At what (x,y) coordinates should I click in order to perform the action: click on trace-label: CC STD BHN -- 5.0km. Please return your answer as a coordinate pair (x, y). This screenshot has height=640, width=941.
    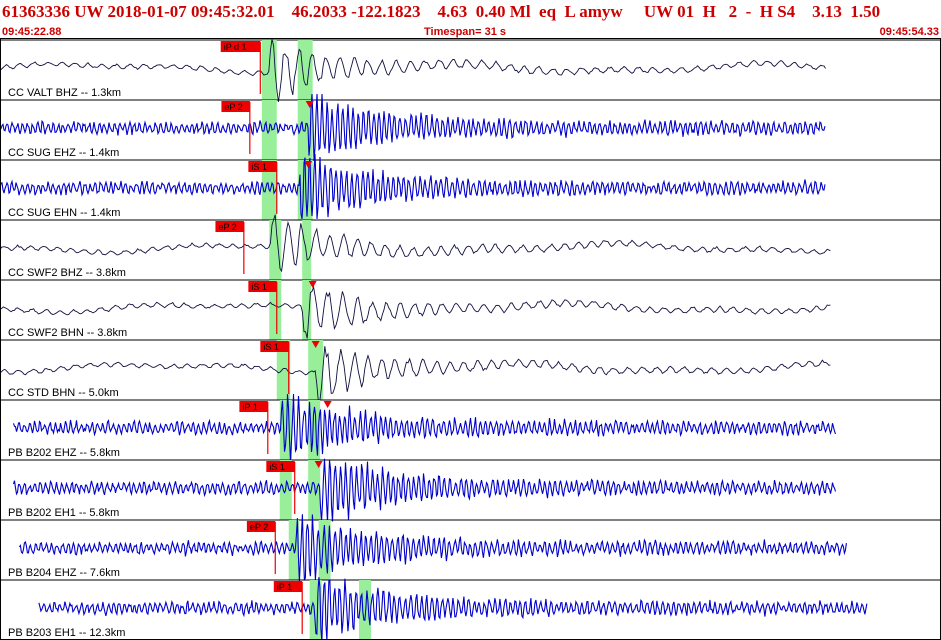
    Looking at the image, I should click on (63, 393).